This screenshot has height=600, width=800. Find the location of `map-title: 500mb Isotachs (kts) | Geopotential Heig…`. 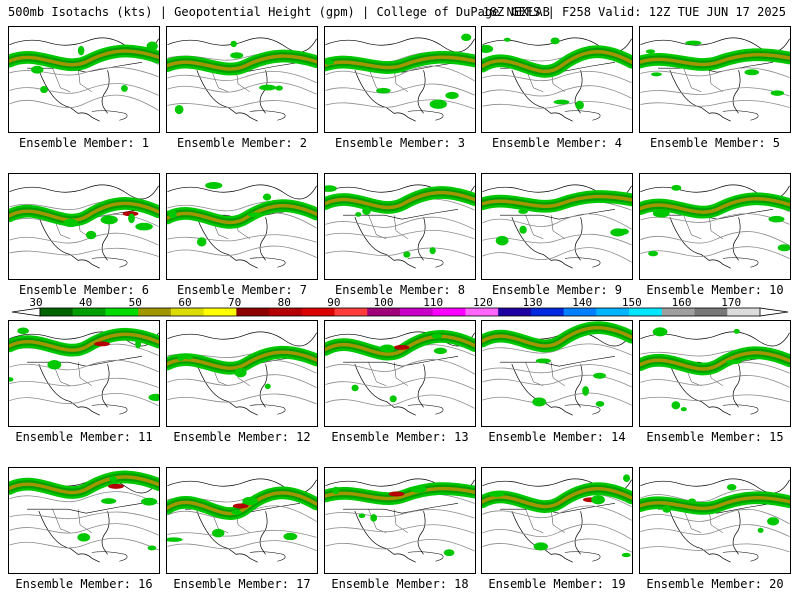

map-title: 500mb Isotachs (kts) | Geopotential Heig… is located at coordinates (279, 12).